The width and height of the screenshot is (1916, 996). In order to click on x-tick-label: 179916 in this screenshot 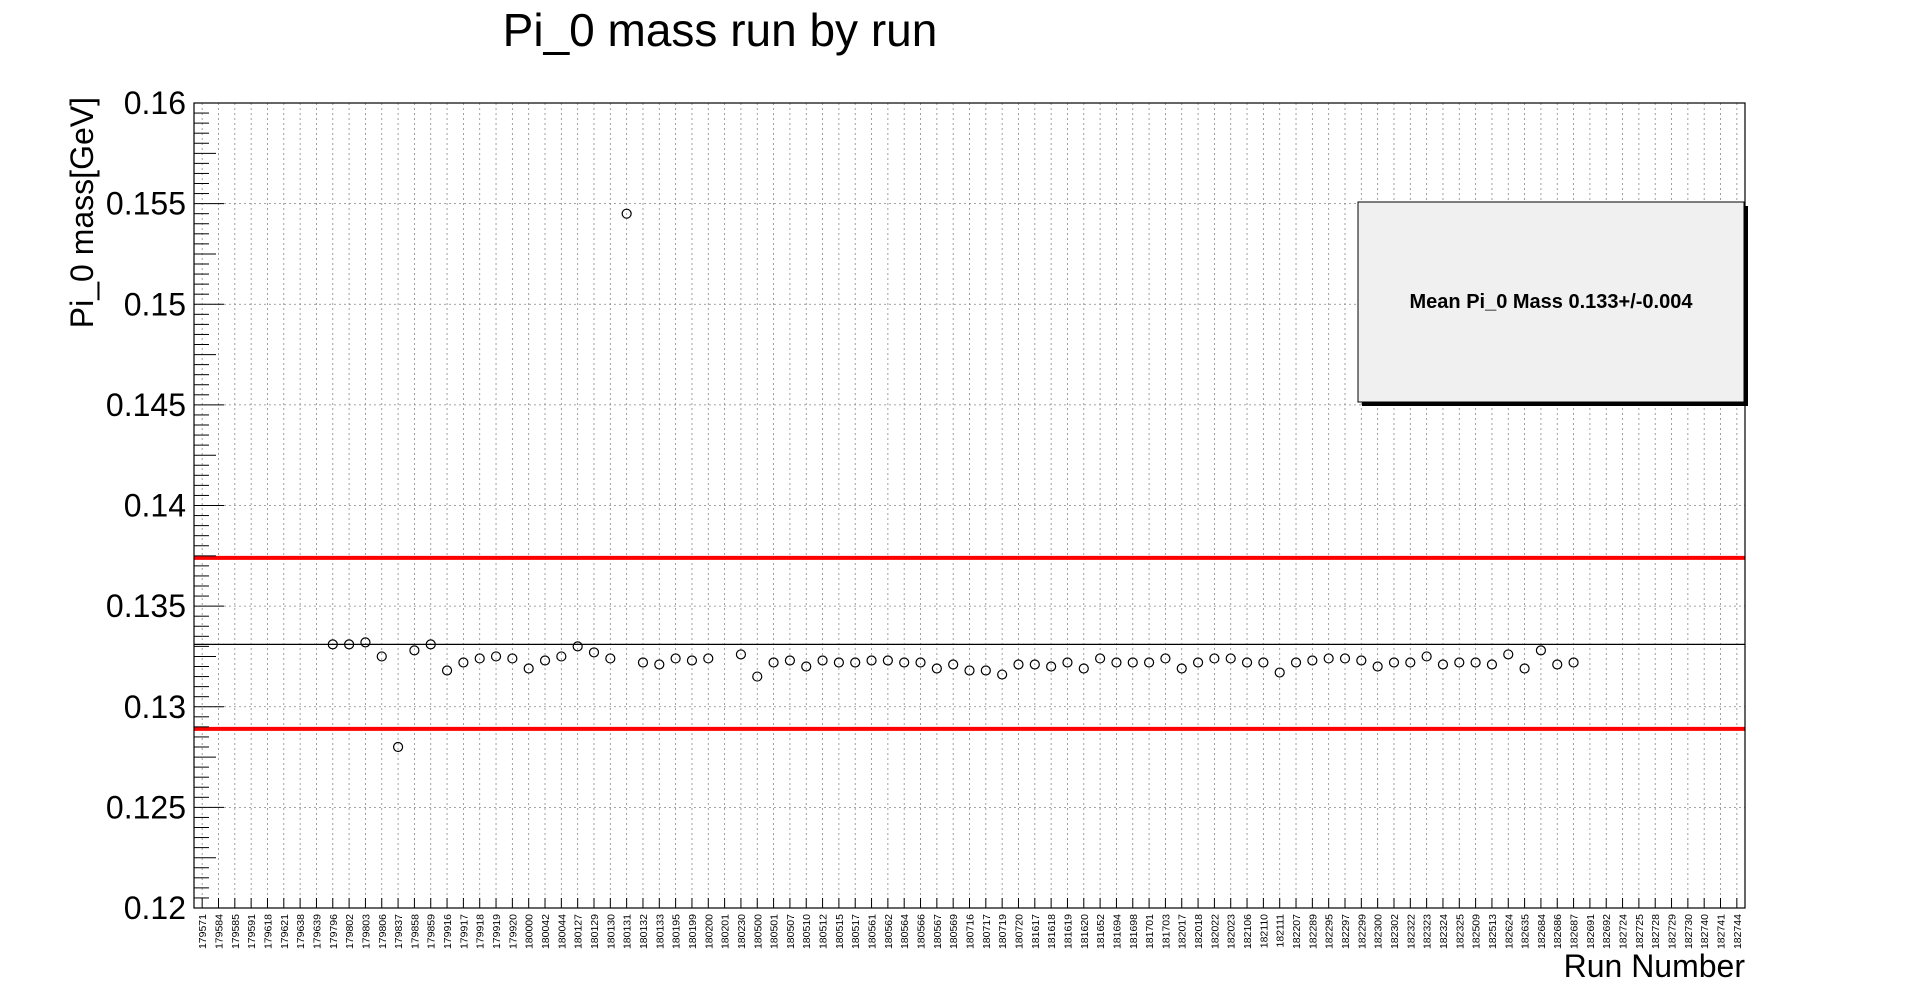, I will do `click(448, 931)`.